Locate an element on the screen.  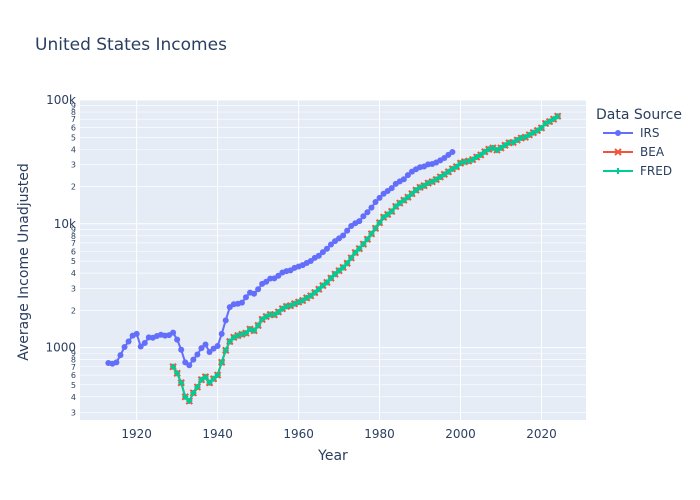
x-tick-label: 1960 is located at coordinates (298, 434).